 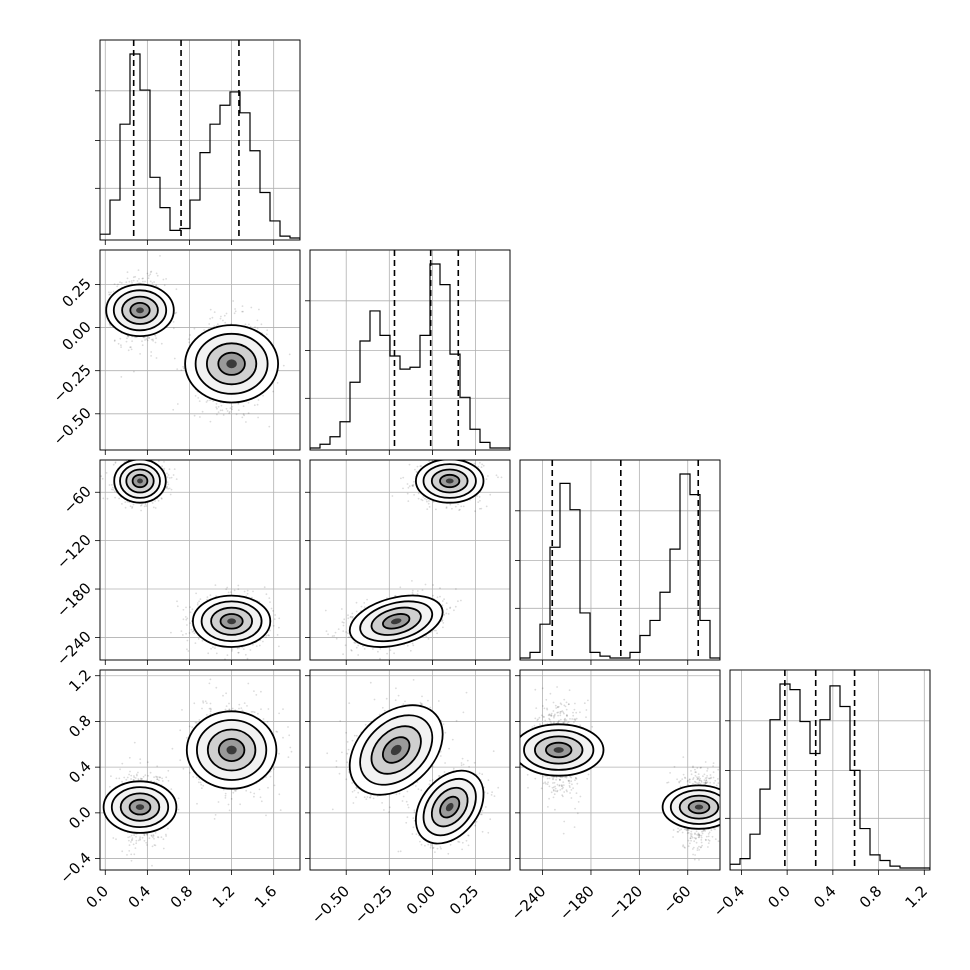 What do you see at coordinates (200, 560) in the screenshot?
I see `panel-frame` at bounding box center [200, 560].